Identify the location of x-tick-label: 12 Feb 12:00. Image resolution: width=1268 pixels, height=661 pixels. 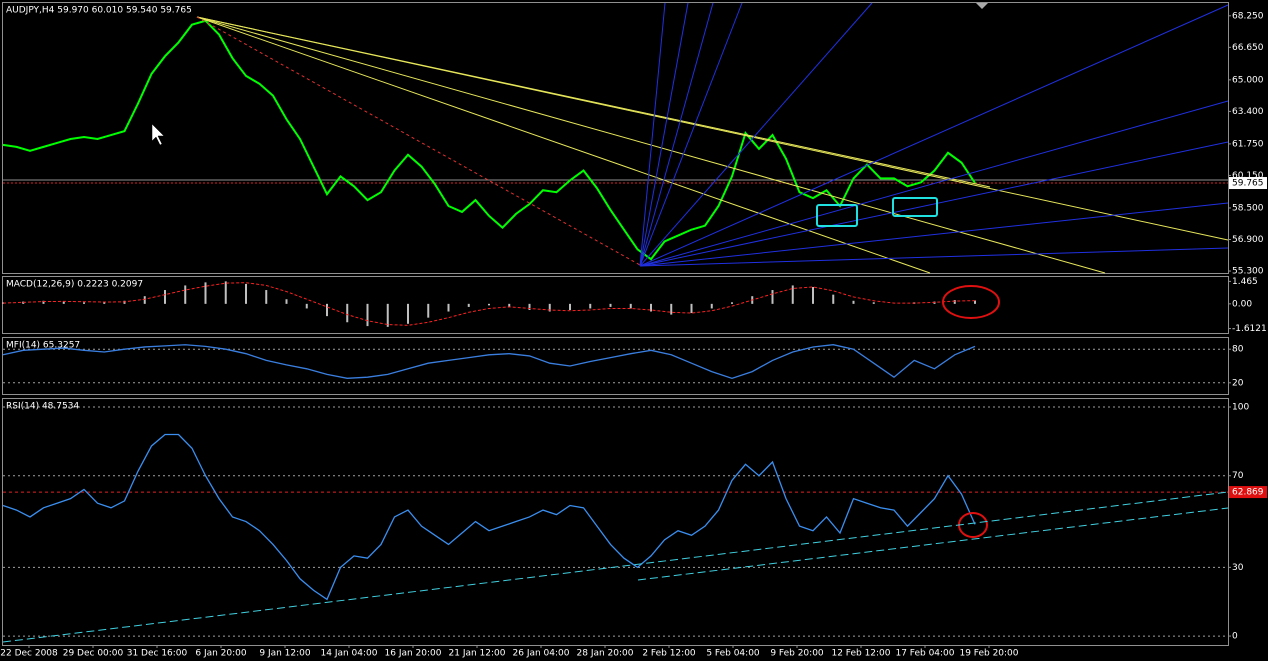
(860, 654).